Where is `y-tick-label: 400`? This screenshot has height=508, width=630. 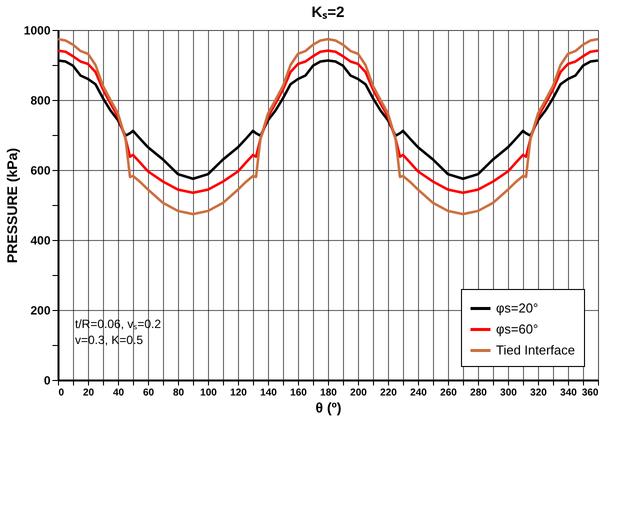
y-tick-label: 400 is located at coordinates (40, 241).